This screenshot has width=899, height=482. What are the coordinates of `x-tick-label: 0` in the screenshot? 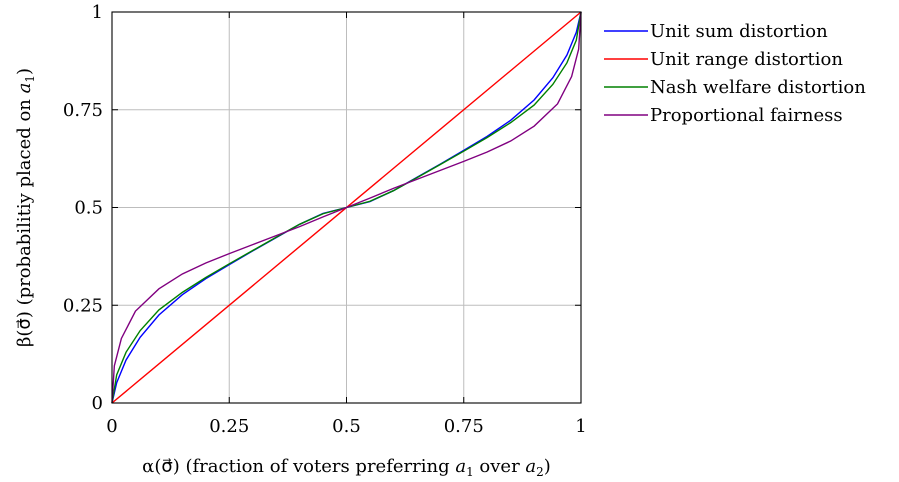 It's located at (111, 426).